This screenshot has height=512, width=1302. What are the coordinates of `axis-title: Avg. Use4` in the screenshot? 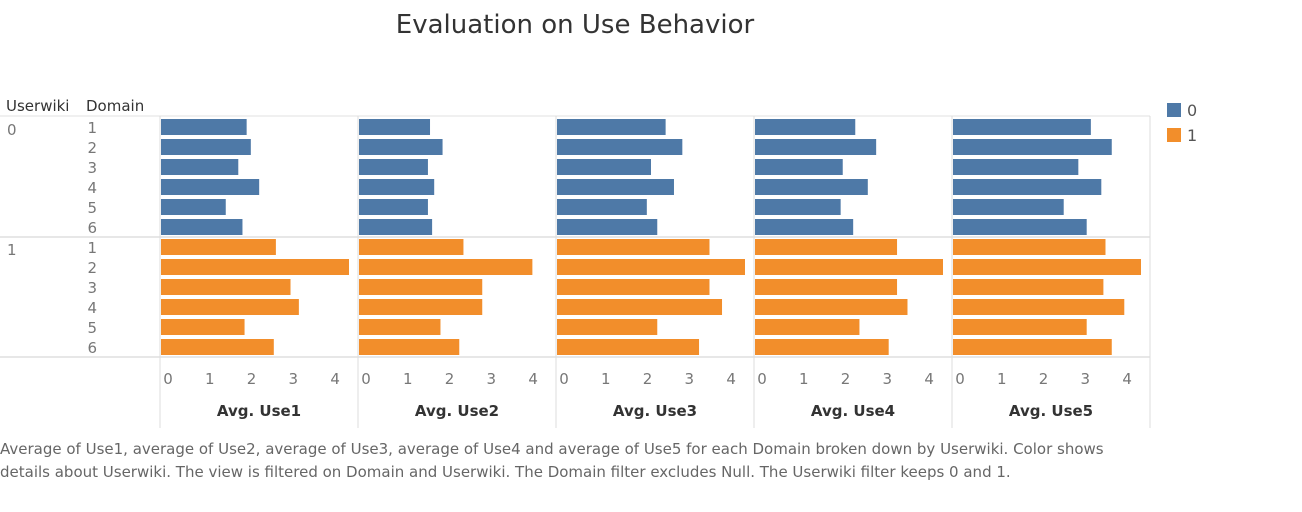 It's located at (853, 411).